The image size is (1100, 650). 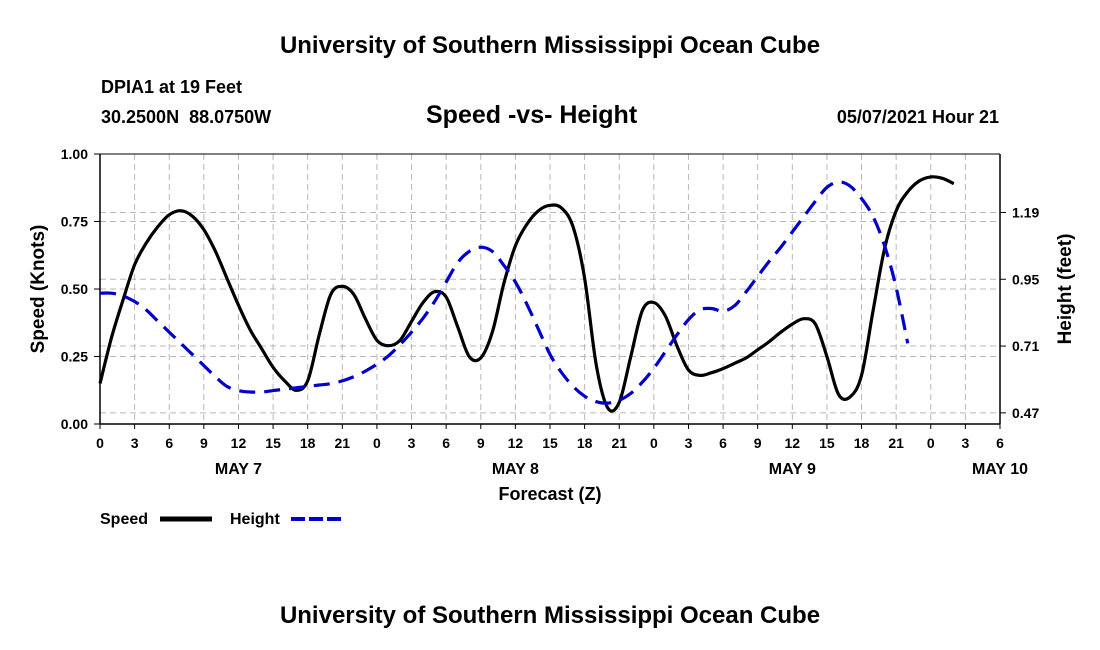 I want to click on y-right-tick-label: 0.47, so click(x=1025, y=413).